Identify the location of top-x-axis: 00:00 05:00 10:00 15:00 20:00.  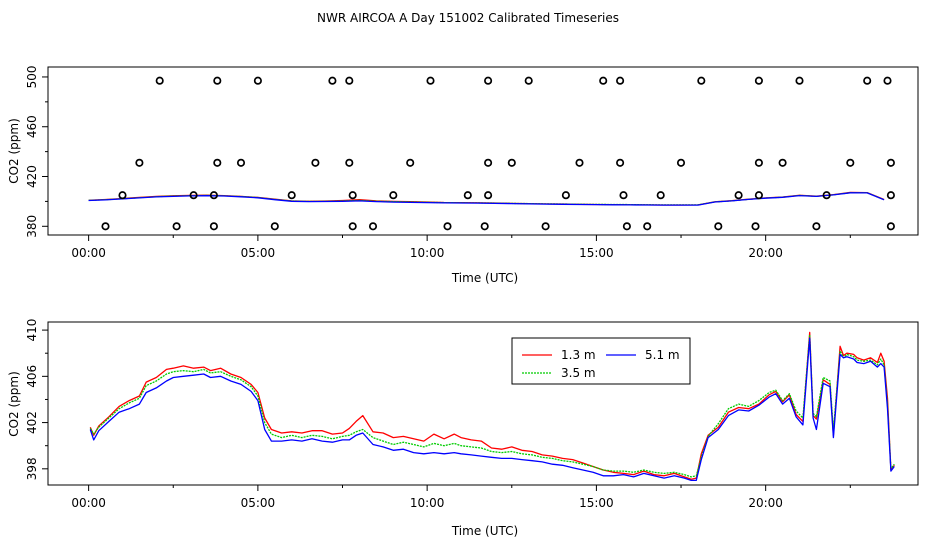
(461, 247).